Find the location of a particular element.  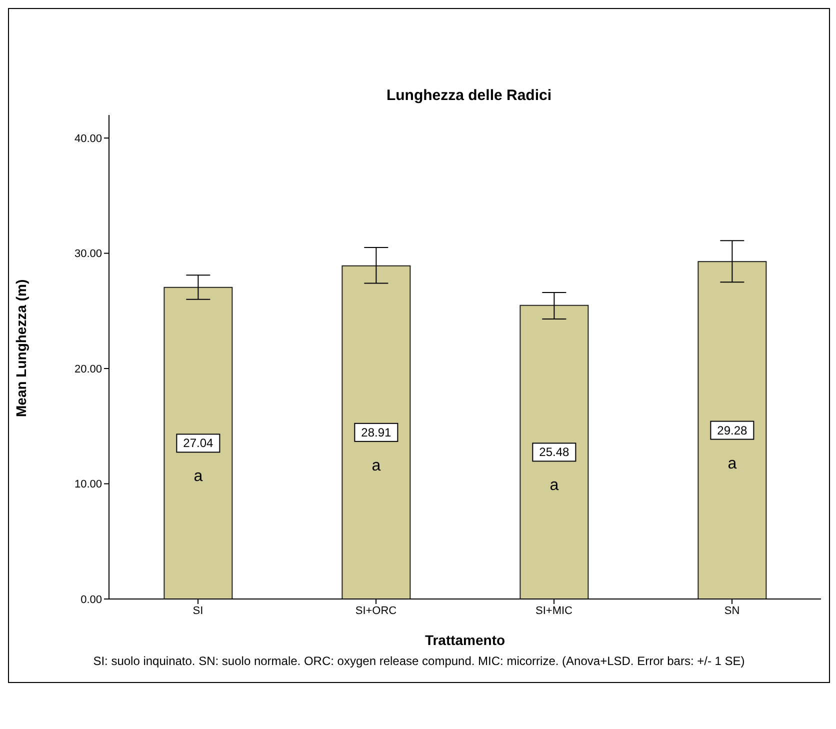

text: SI: suolo inquinato. SN: suolo normale. ORC: oxygen release compund. MIC: micorrize. (Anova+LSD. Error bars: +/- 1 SE) is located at coordinates (419, 661).